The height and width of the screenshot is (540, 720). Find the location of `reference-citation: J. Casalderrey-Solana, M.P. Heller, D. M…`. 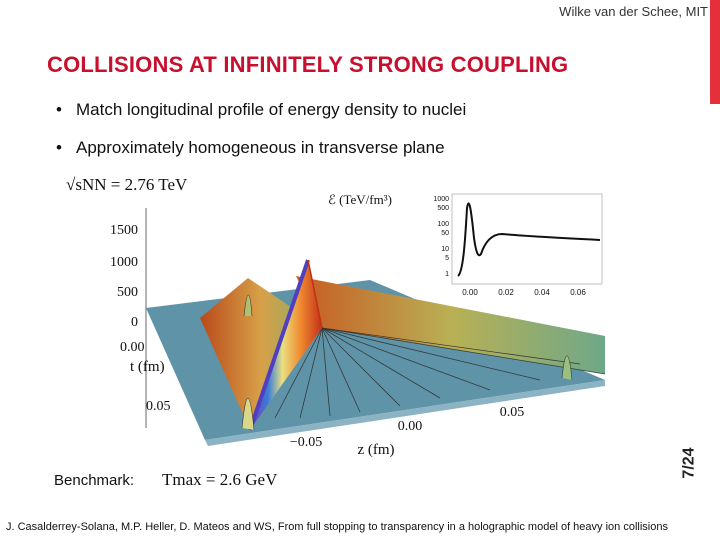

reference-citation: J. Casalderrey-Solana, M.P. Heller, D. M… is located at coordinates (337, 527).